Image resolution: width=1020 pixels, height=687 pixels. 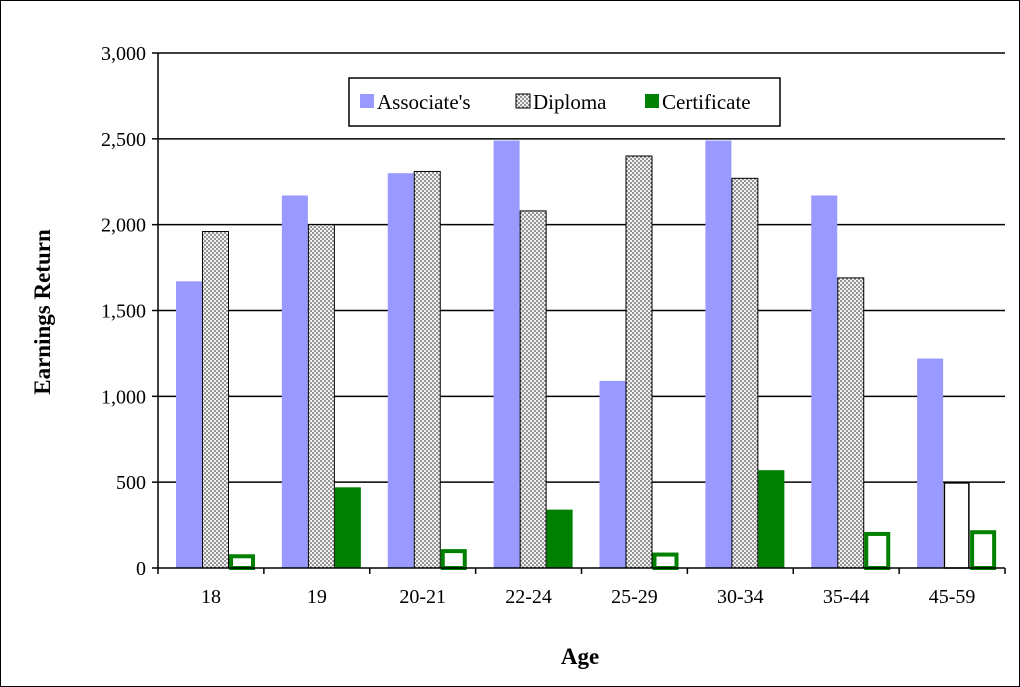 What do you see at coordinates (317, 597) in the screenshot?
I see `x-tick-label: 19` at bounding box center [317, 597].